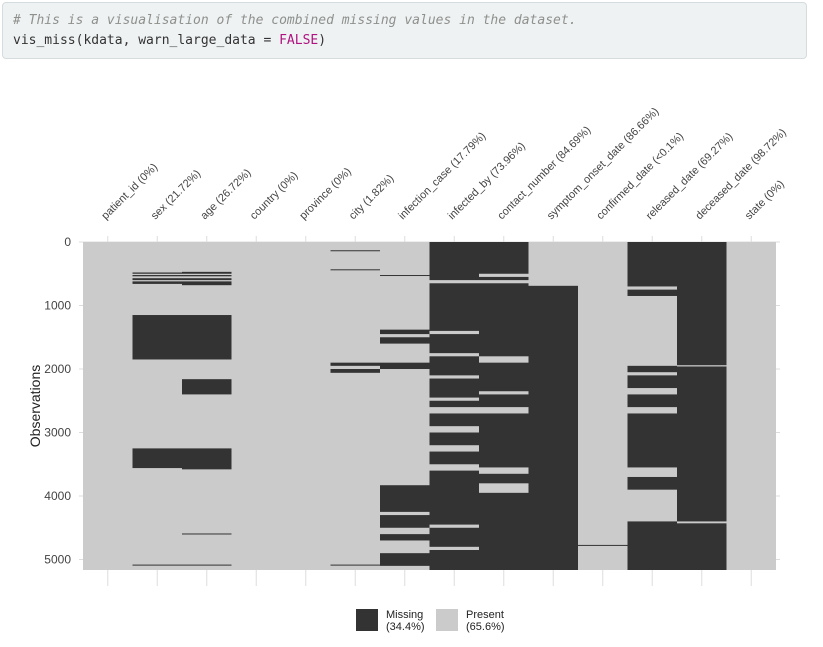 The height and width of the screenshot is (647, 823). I want to click on code-line: vis_miss(kdata, warn_large_data = FALSE), so click(404, 41).